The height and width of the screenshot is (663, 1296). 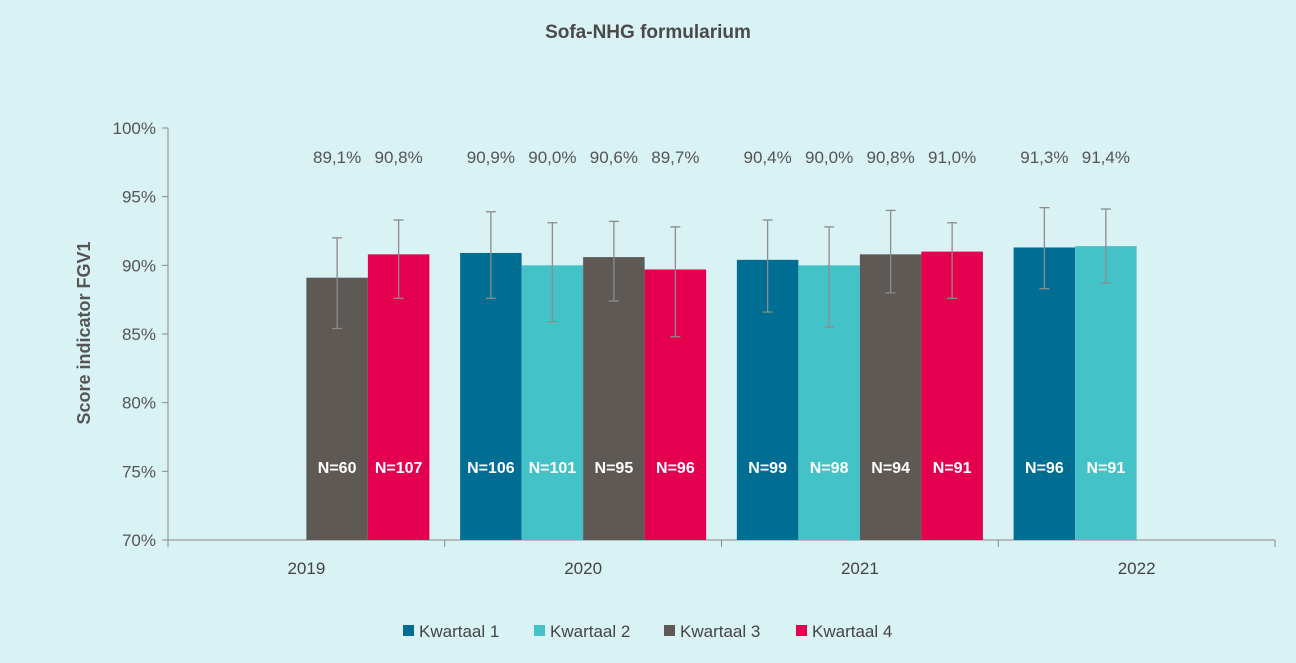 What do you see at coordinates (647, 631) in the screenshot?
I see `legend: Kwartaal 1 Kwartaal 2 Kwartaal 3 Kwartaal 4` at bounding box center [647, 631].